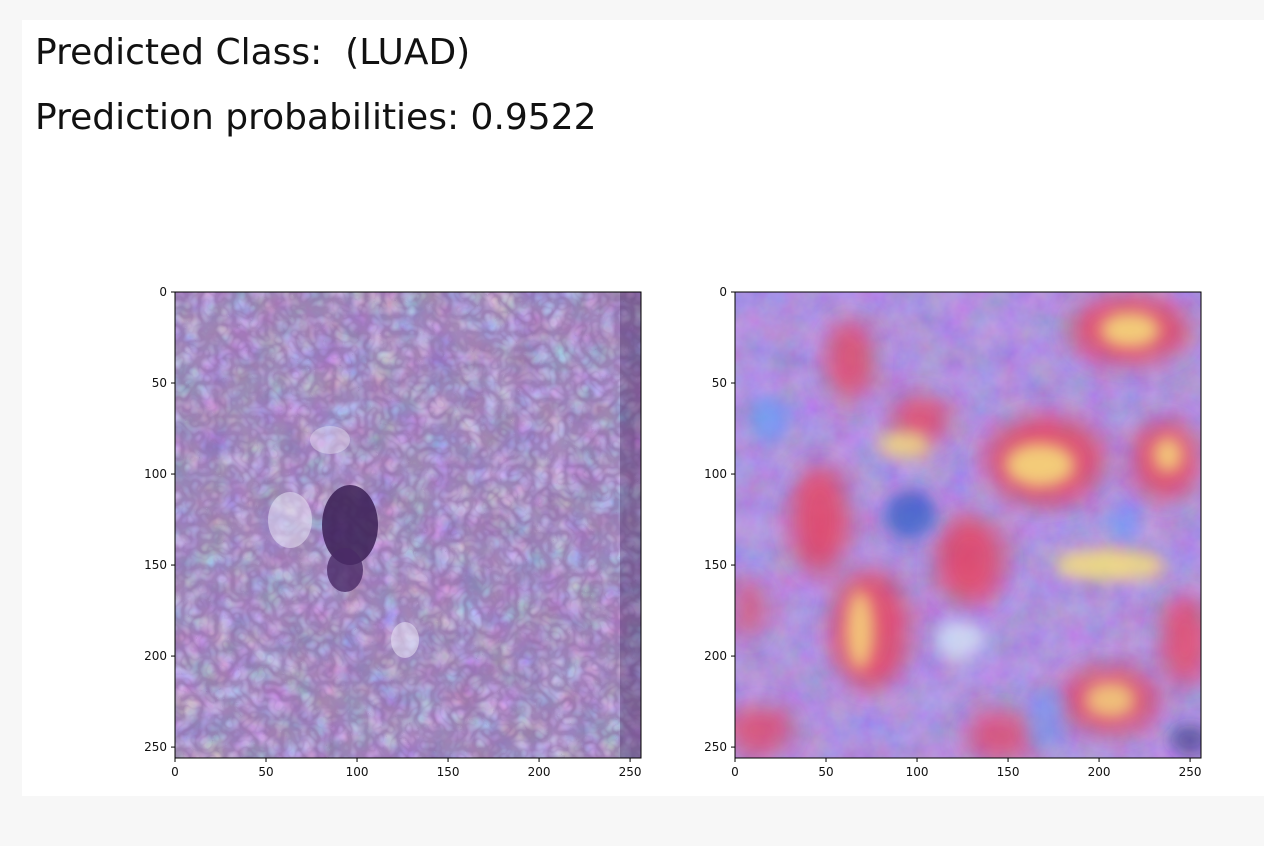 The height and width of the screenshot is (846, 1264). Describe the element at coordinates (1099, 772) in the screenshot. I see `gradcam-xtick-label: 200` at that location.